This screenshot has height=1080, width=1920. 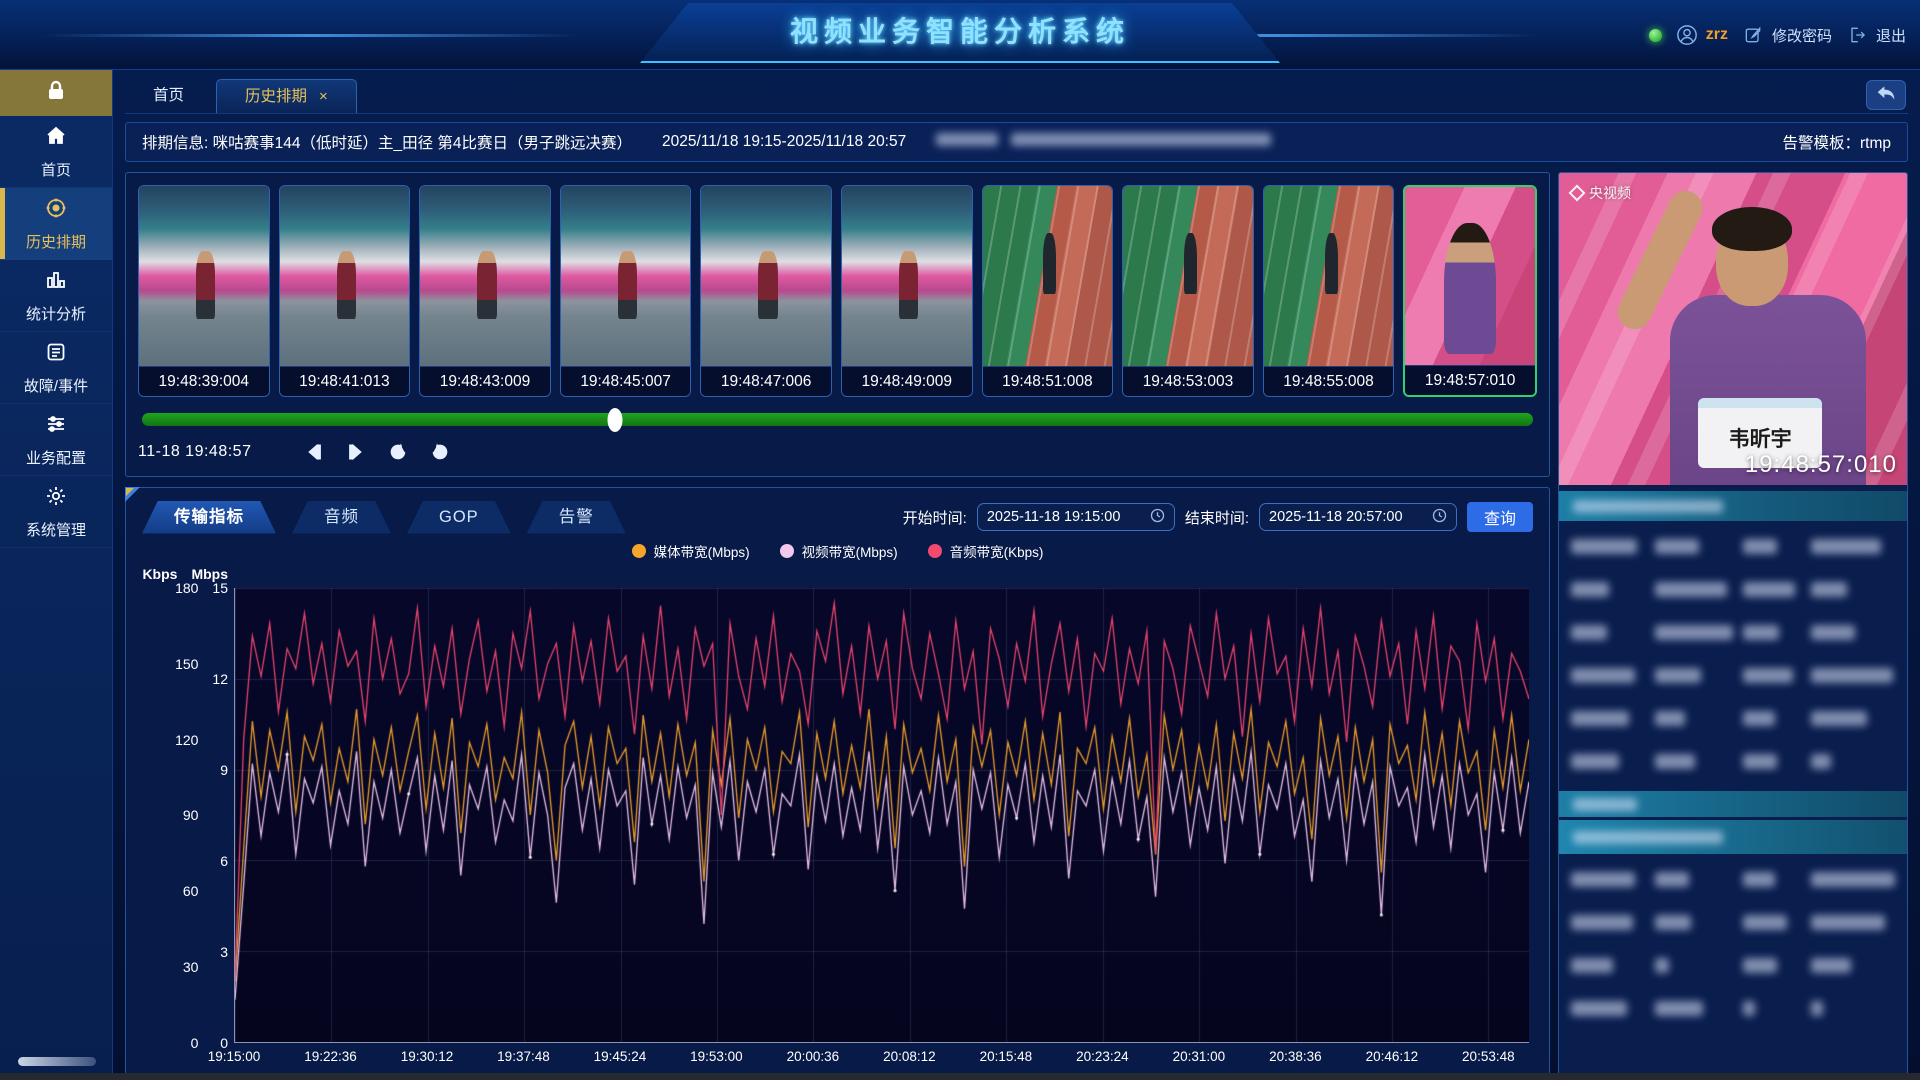 What do you see at coordinates (1733, 763) in the screenshot?
I see `info-row` at bounding box center [1733, 763].